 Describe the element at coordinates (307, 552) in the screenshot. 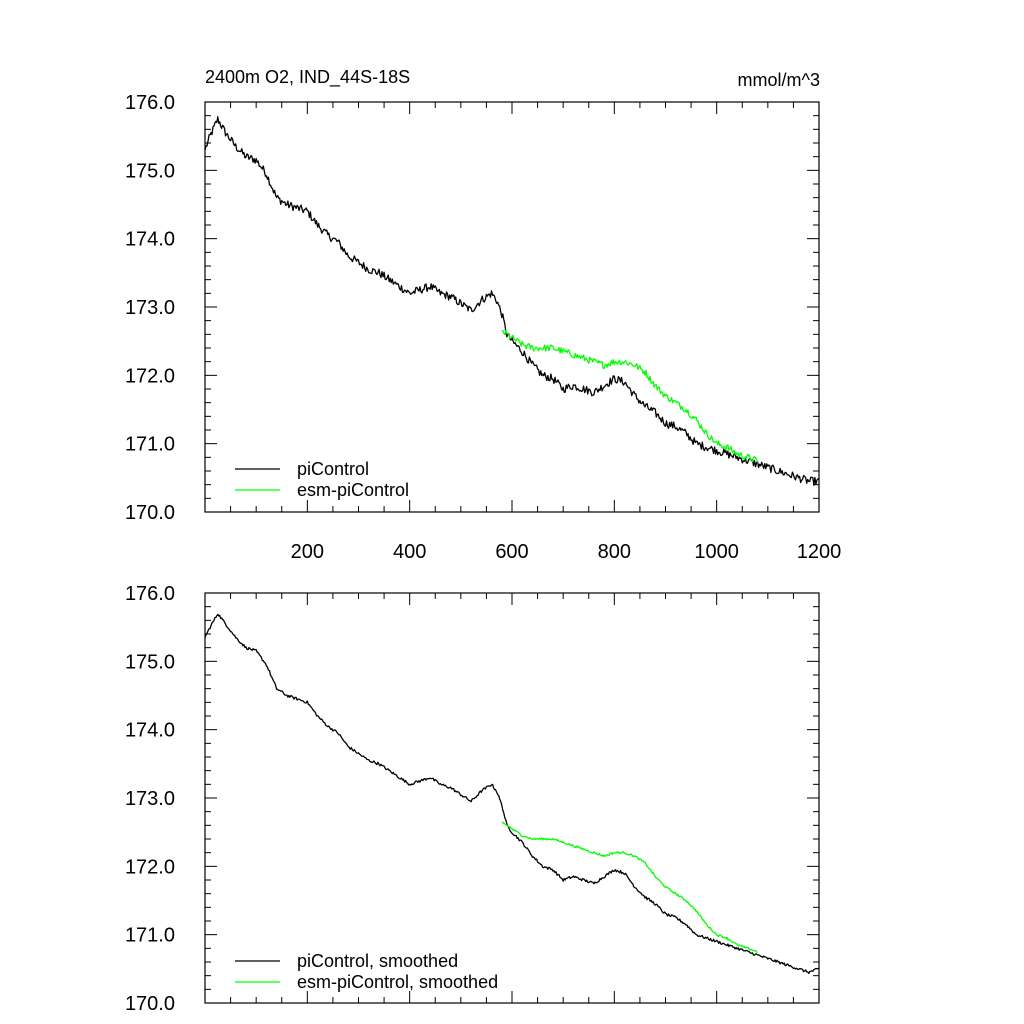

I see `x-tick-label: 200` at that location.